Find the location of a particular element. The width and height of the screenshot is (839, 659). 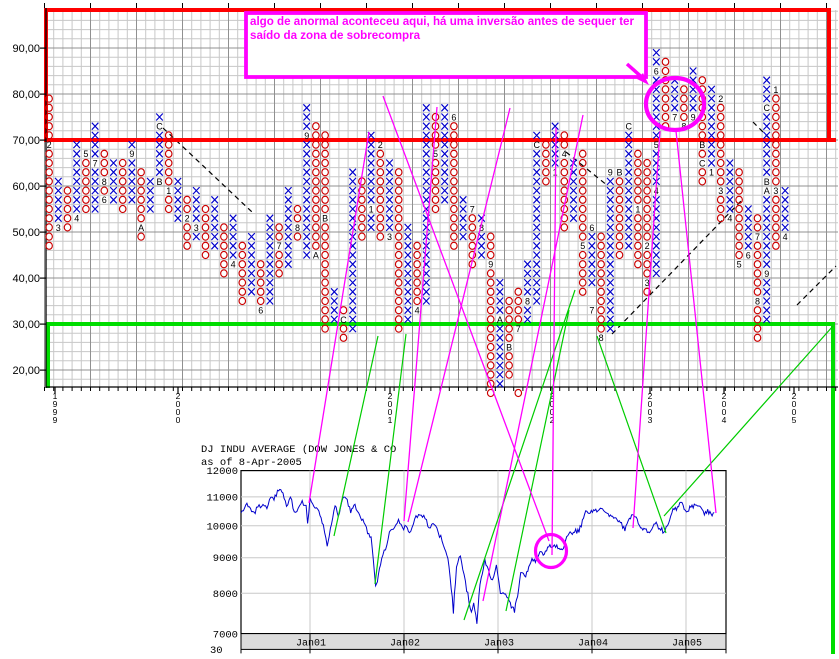

svg-text: Jan05 is located at coordinates (687, 644).